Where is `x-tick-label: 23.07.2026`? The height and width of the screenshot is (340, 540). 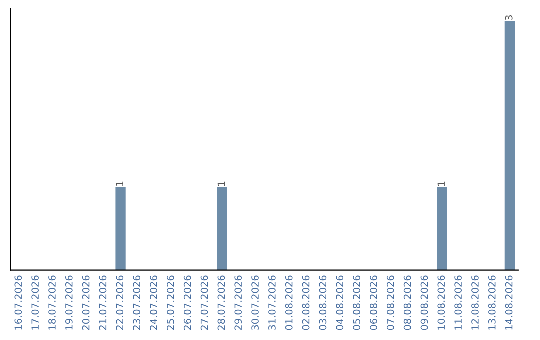
x-tick-label: 23.07.2026 is located at coordinates (137, 303).